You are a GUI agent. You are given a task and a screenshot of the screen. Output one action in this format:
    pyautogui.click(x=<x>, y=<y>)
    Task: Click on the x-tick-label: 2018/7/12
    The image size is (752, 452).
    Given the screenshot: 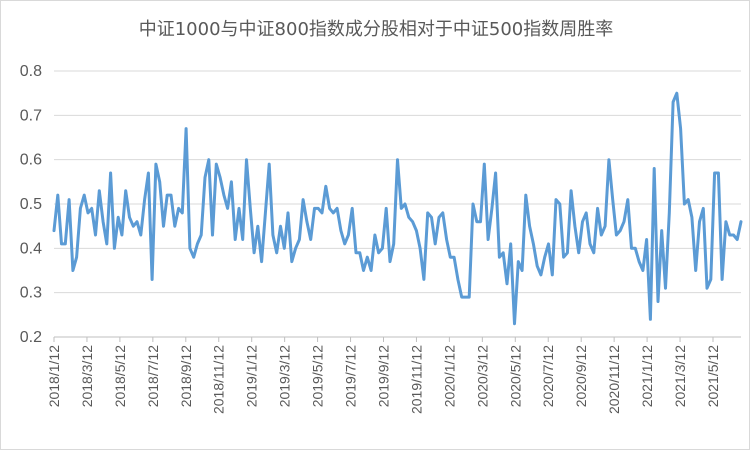 What is the action you would take?
    pyautogui.click(x=153, y=376)
    